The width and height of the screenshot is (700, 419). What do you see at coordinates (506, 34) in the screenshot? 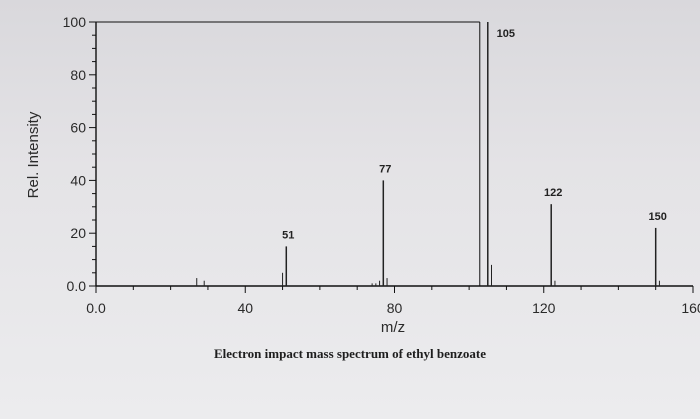
I see `peak-label: 105` at bounding box center [506, 34].